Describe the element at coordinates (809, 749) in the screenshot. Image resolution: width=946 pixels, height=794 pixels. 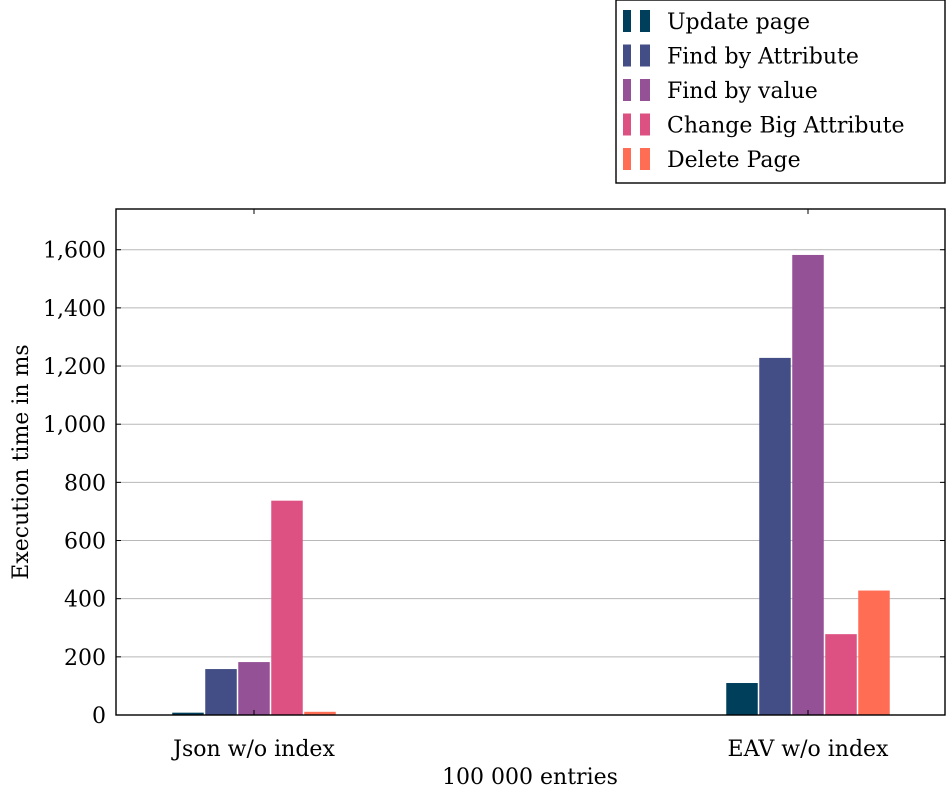
I see `x-tick-label: EAV w/o index` at that location.